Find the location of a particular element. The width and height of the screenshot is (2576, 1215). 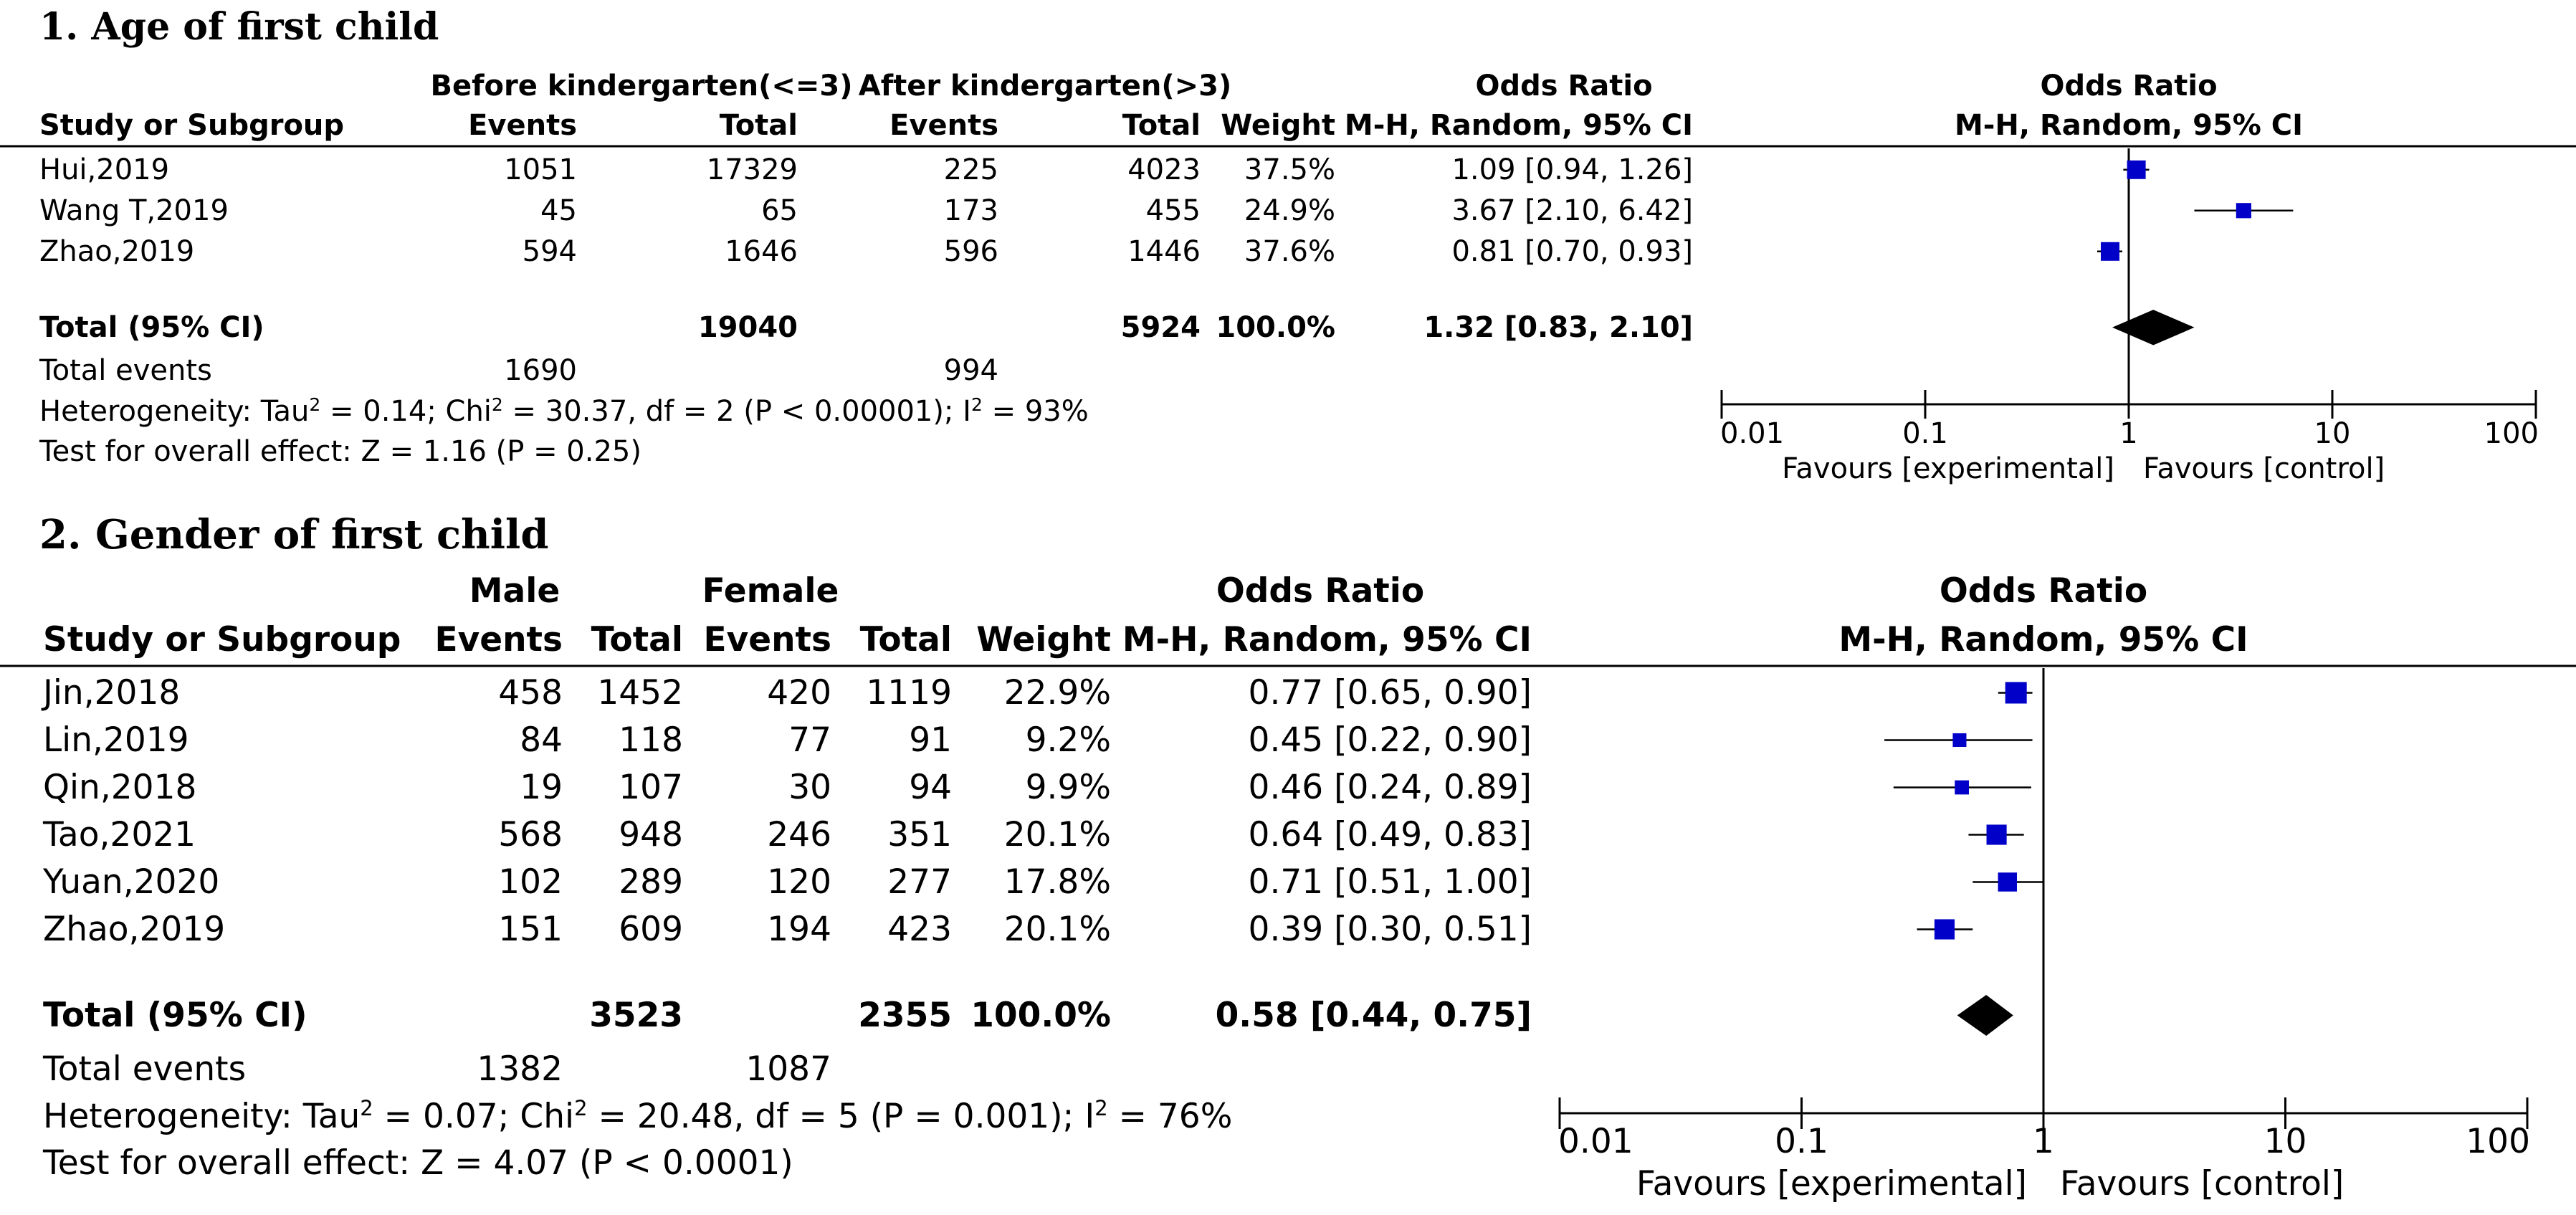

study-name: Lin,2019 is located at coordinates (116, 740).